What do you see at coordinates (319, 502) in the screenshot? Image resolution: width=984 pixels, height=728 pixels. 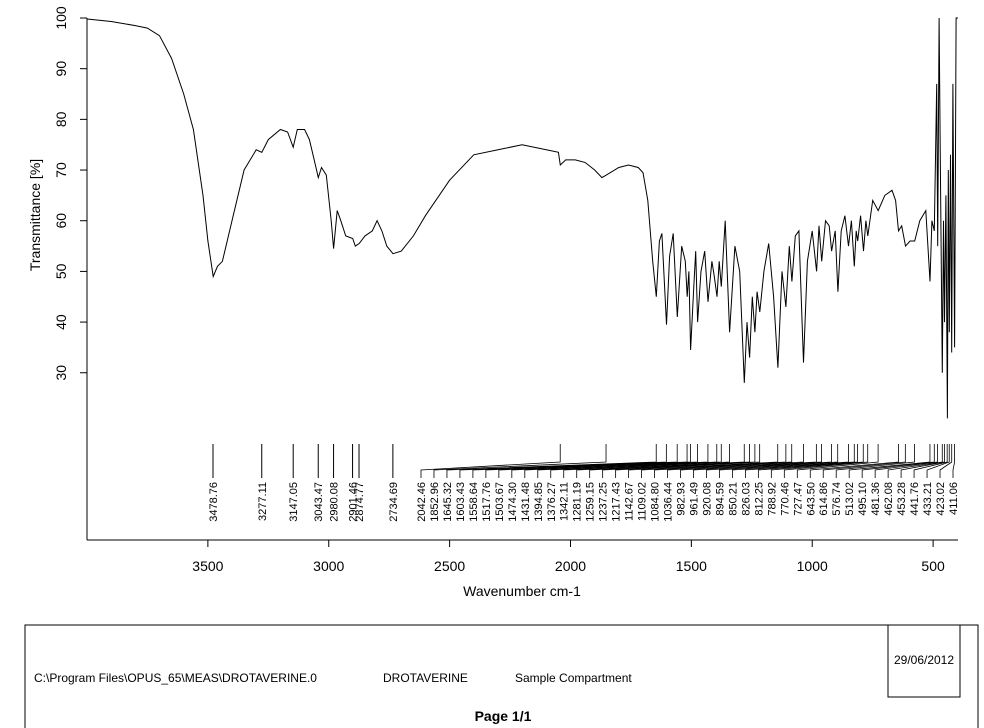 I see `peak-label: 3043.47` at bounding box center [319, 502].